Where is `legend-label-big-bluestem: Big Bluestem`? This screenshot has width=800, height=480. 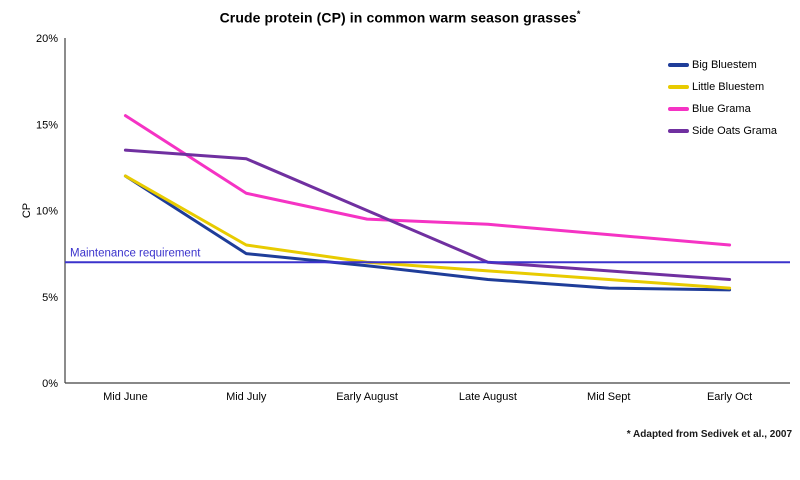 legend-label-big-bluestem: Big Bluestem is located at coordinates (724, 65).